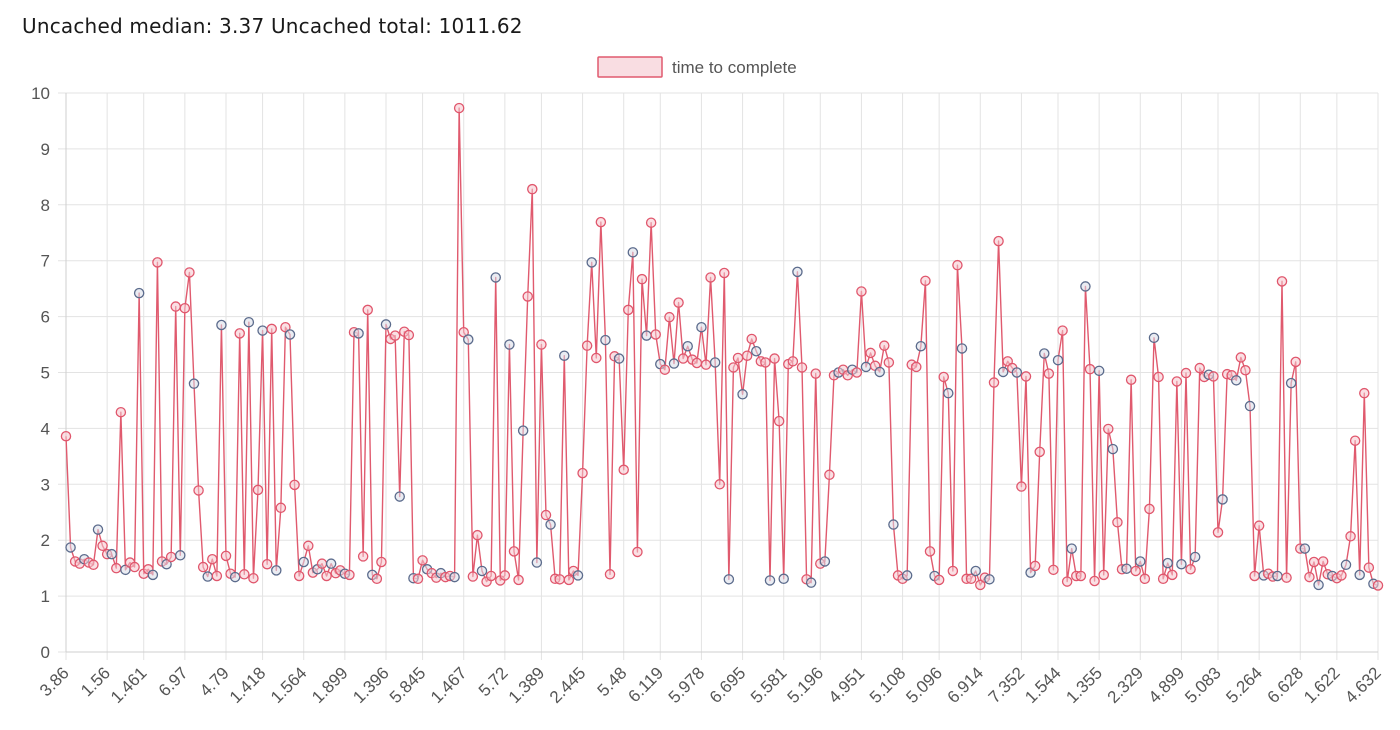 Image resolution: width=1400 pixels, height=730 pixels. Describe the element at coordinates (630, 67) in the screenshot. I see `legend-swatch` at that location.